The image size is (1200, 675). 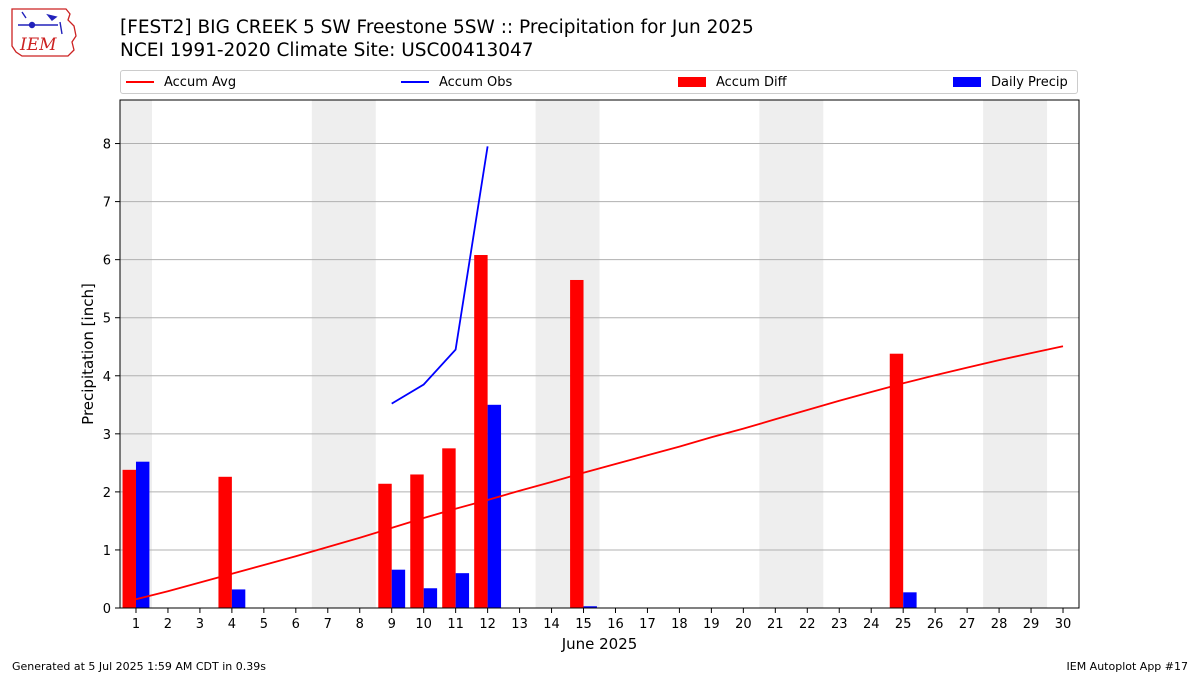 I want to click on legend-label-accum-diff: Accum Diff, so click(x=751, y=82).